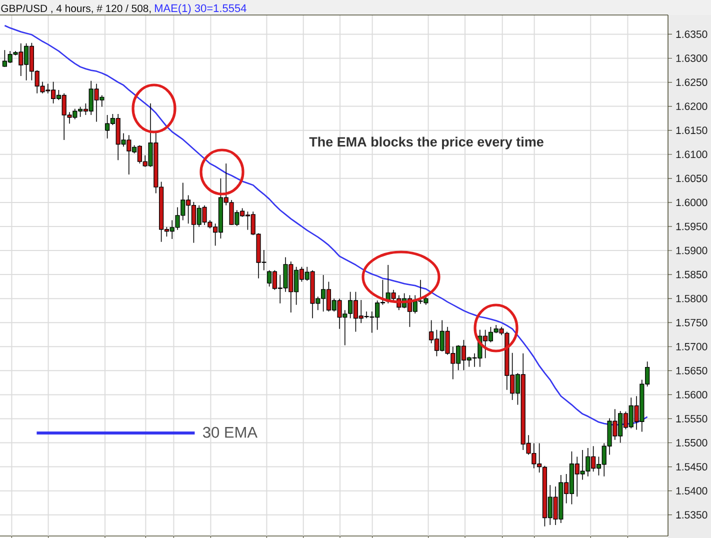  I want to click on chart-title: GBP/USD , 4 hours, # 120 / 508,, so click(76, 9).